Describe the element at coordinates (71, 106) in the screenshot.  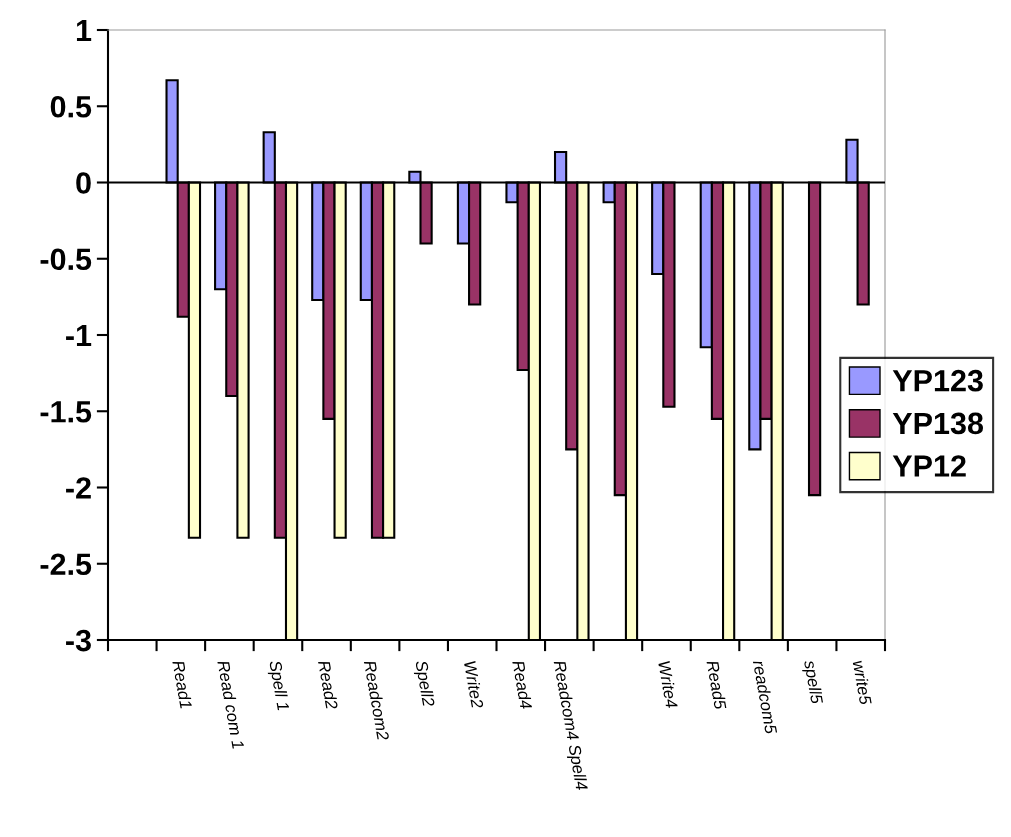
I see `y-tick-label: 0.5` at that location.